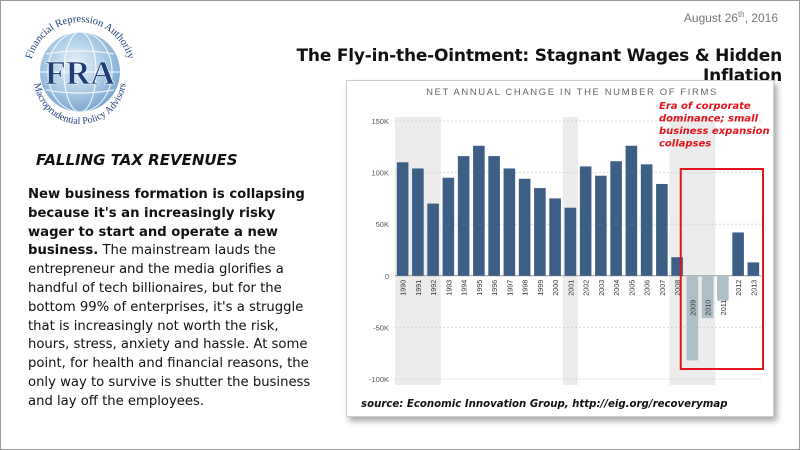 Image resolution: width=800 pixels, height=450 pixels. I want to click on bar-1996, so click(494, 216).